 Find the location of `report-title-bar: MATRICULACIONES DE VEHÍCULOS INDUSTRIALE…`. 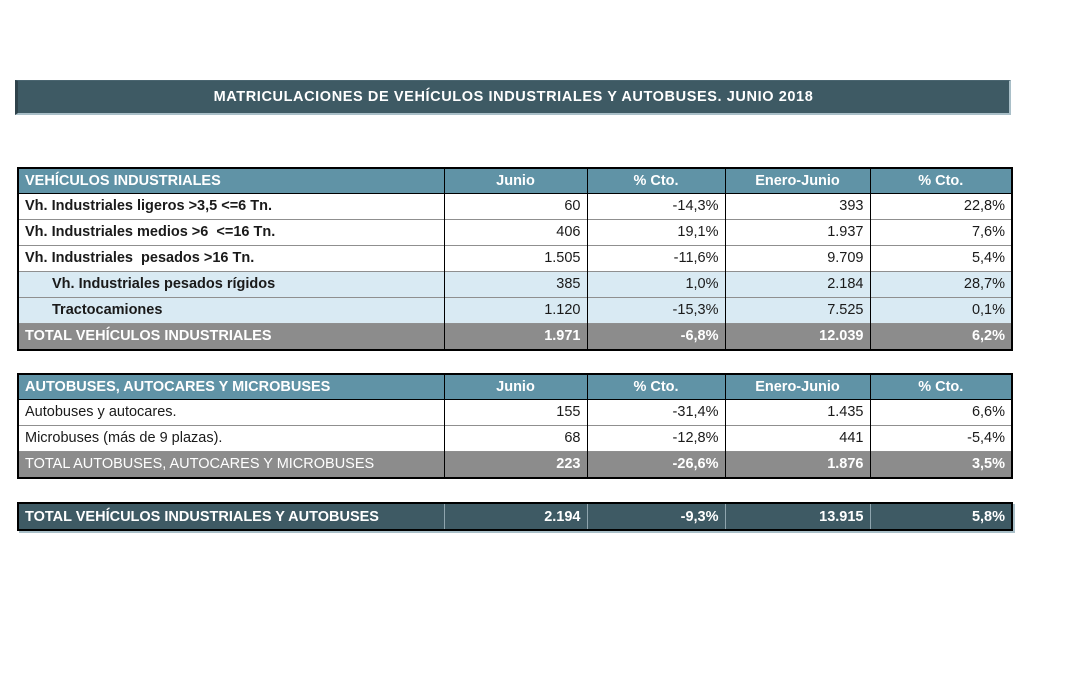

report-title-bar: MATRICULACIONES DE VEHÍCULOS INDUSTRIALE… is located at coordinates (513, 97).